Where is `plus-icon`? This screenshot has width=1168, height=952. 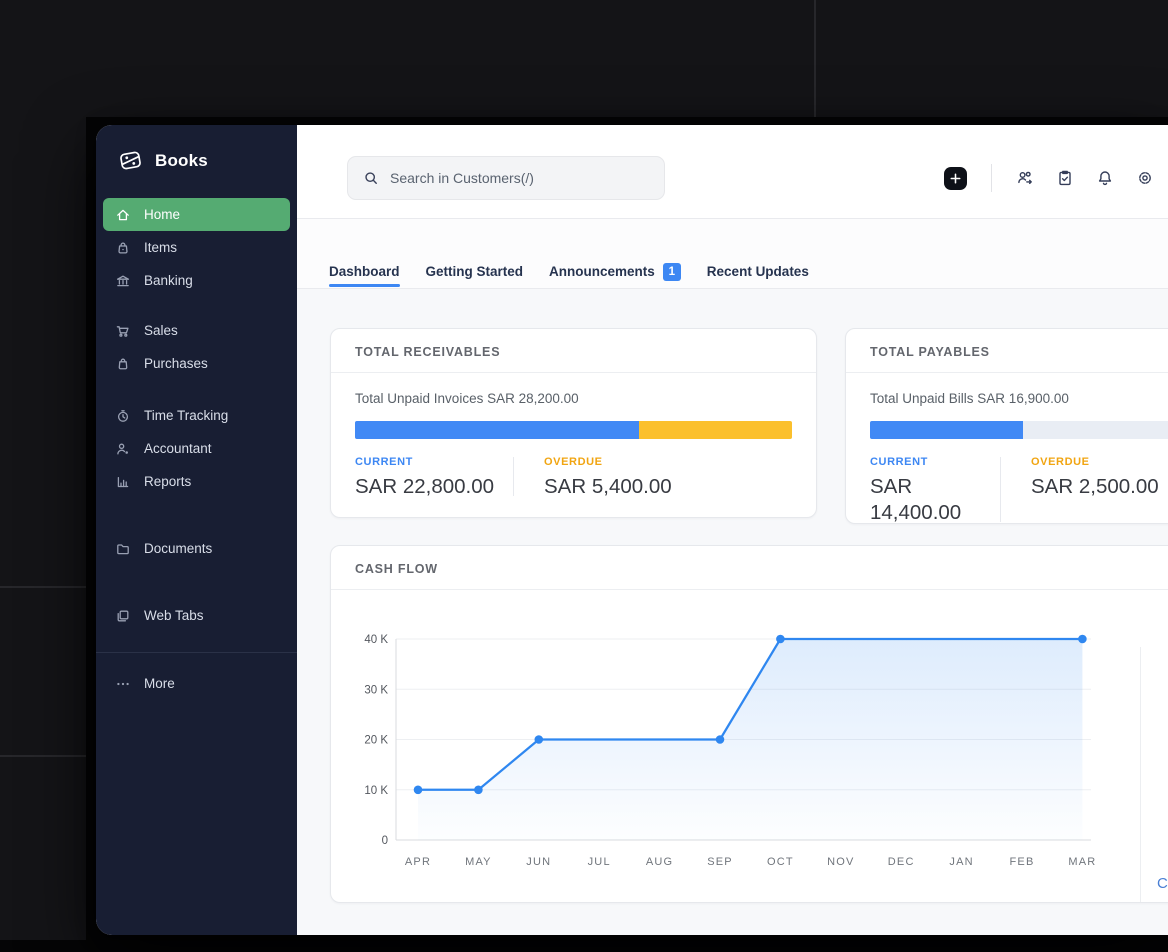
plus-icon is located at coordinates (955, 178).